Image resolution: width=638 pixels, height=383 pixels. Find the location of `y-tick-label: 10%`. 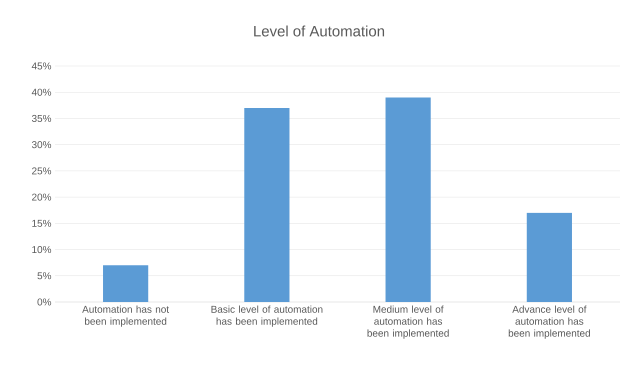

y-tick-label: 10% is located at coordinates (42, 250).